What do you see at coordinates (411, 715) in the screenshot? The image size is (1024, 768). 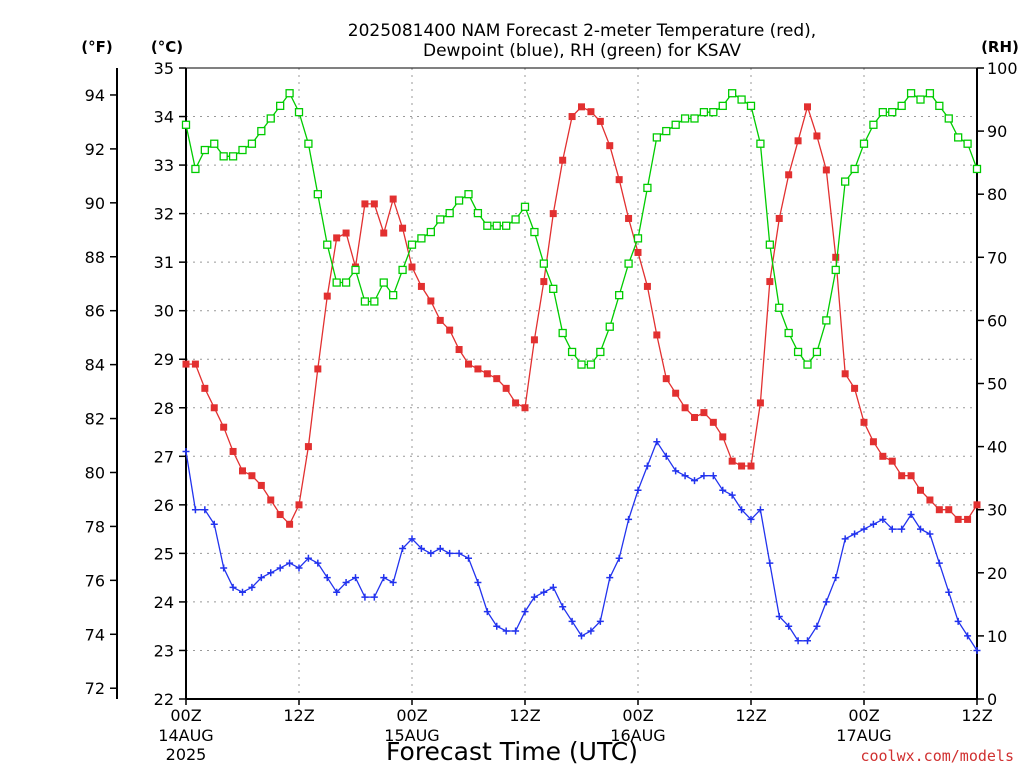 I see `x-tick-label: 00Z` at bounding box center [411, 715].